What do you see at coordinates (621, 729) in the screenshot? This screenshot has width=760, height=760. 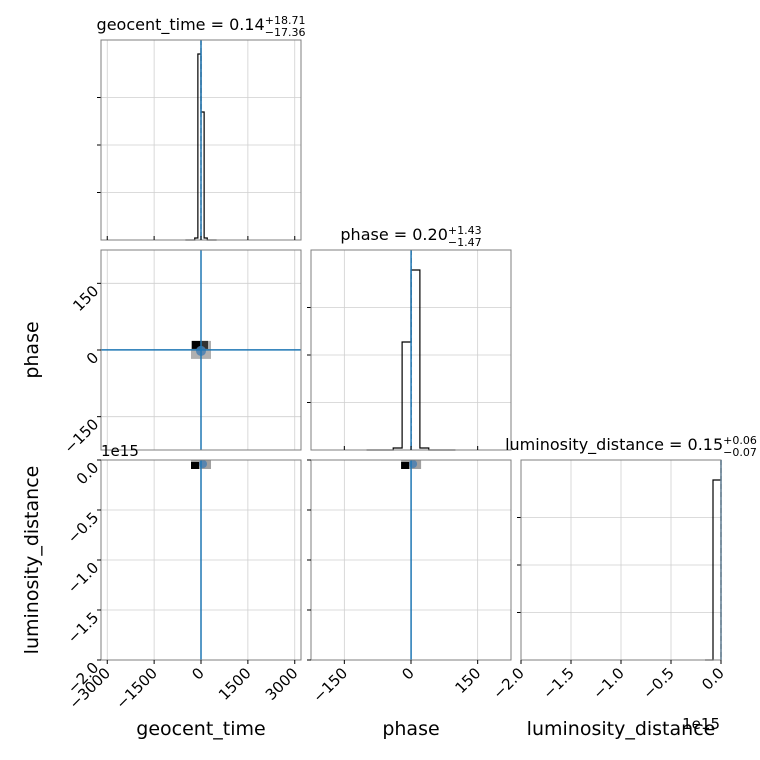 I see `xaxis-label-luminosity_distance: luminosity_distance` at bounding box center [621, 729].